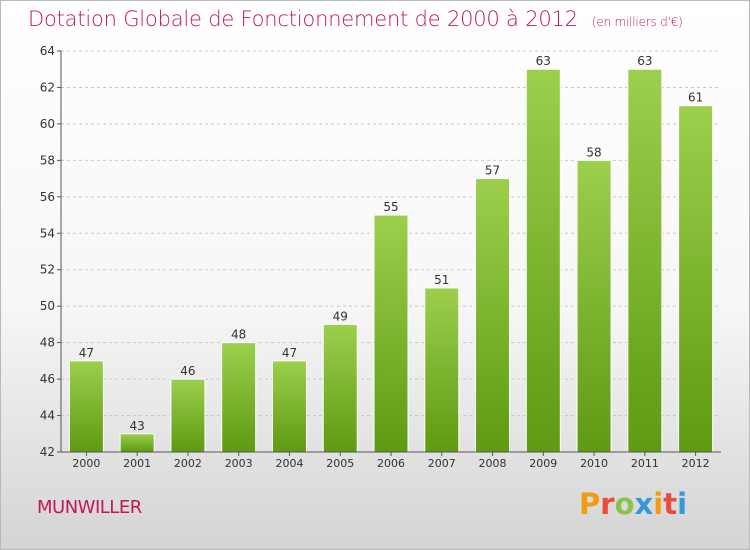 The width and height of the screenshot is (750, 550). Describe the element at coordinates (340, 316) in the screenshot. I see `bar-value-label: 49` at that location.